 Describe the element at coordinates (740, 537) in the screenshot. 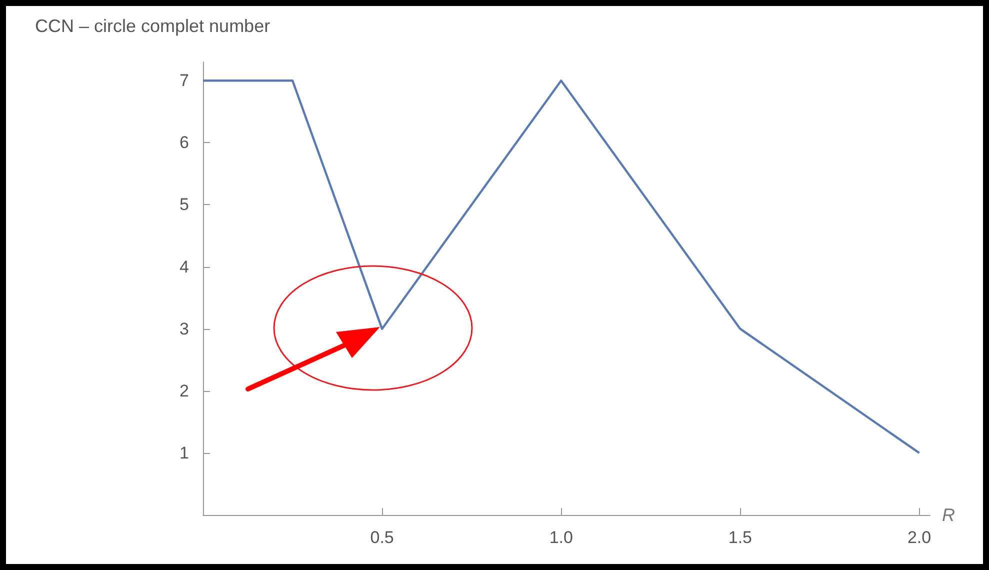

I see `x-tick-label: 1.5` at that location.